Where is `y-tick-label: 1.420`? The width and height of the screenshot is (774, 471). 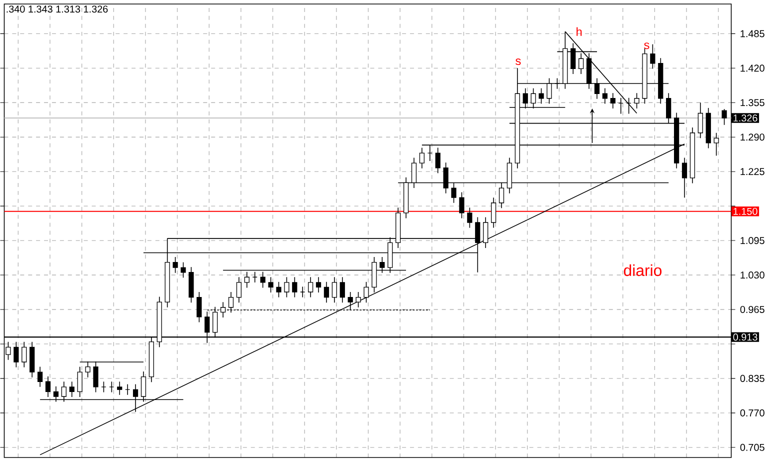
y-tick-label: 1.420 is located at coordinates (752, 68).